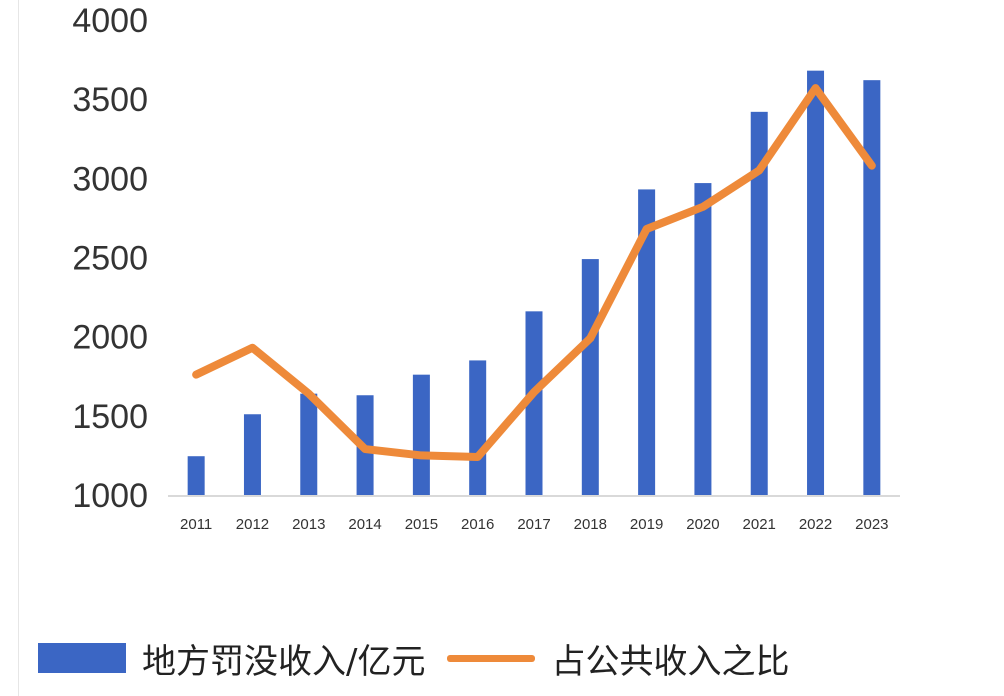  What do you see at coordinates (110, 100) in the screenshot?
I see `y-tick-label: 3500` at bounding box center [110, 100].